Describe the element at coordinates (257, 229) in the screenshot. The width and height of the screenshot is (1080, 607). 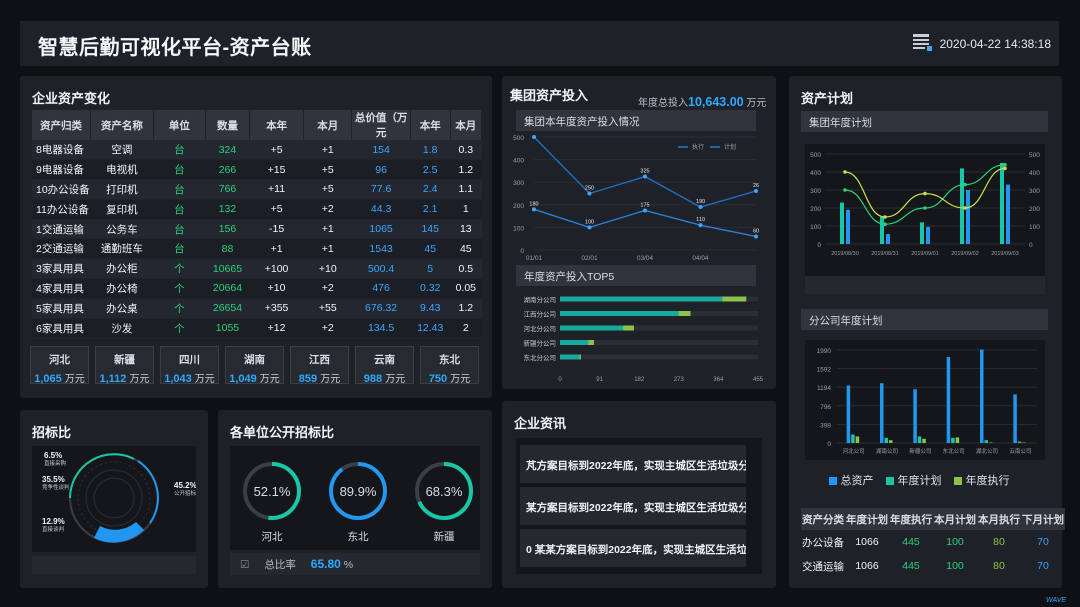
I see `table-row: 1交通运输 公务车台 156 -15 +1 1065 145 13` at that location.